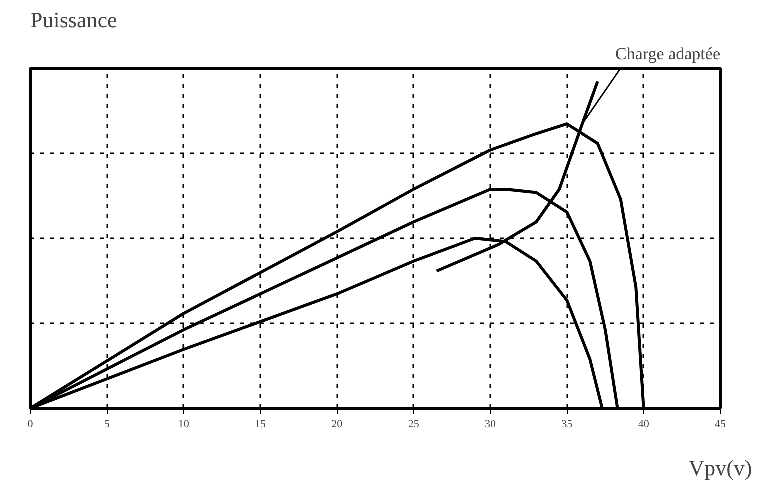 This screenshot has width=760, height=483. What do you see at coordinates (260, 424) in the screenshot?
I see `x-tick-label: 15` at bounding box center [260, 424].